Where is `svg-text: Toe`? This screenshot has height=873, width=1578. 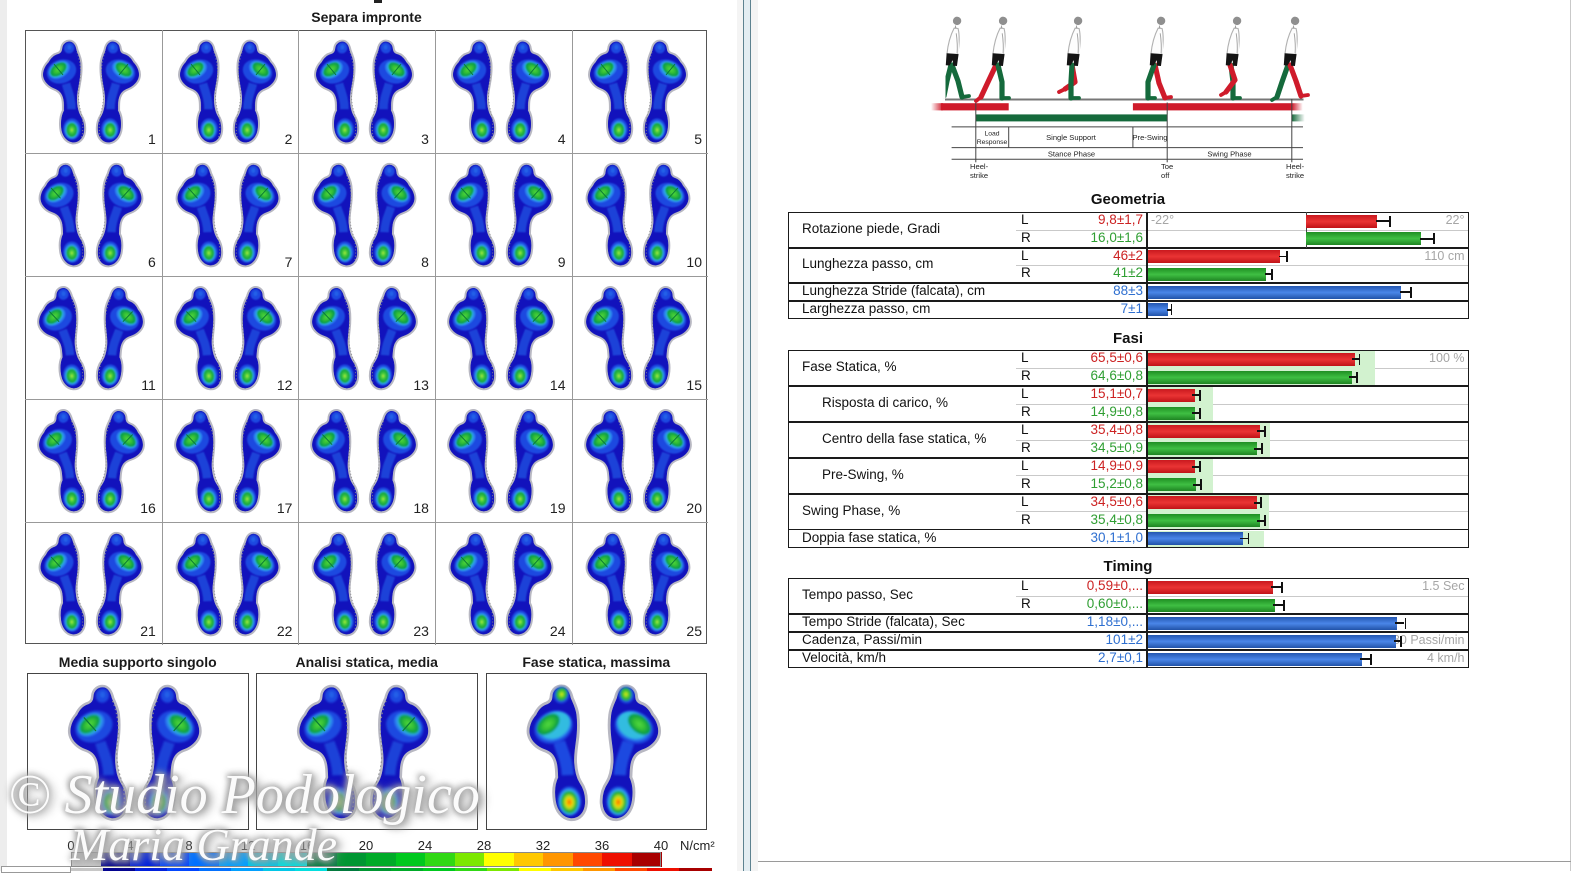
svg-text: Toe is located at coordinates (1167, 166).